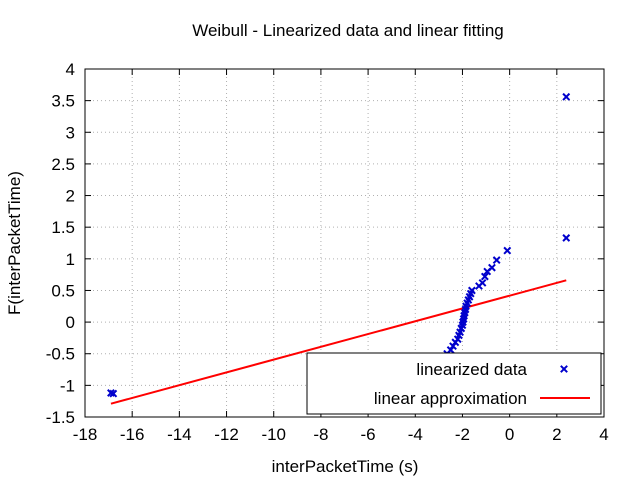 This screenshot has width=640, height=480. Describe the element at coordinates (67, 385) in the screenshot. I see `y-tick-label: -1` at that location.